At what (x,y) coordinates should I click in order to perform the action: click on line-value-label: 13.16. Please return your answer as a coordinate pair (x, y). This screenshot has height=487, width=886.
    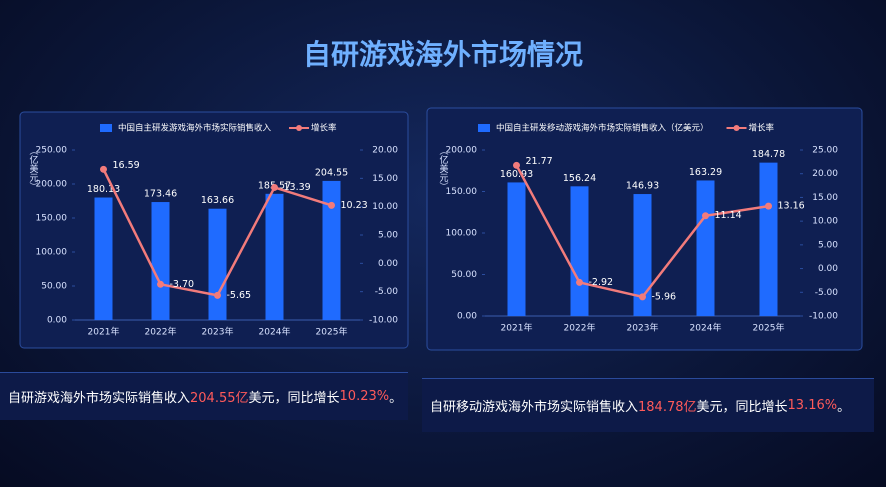
    Looking at the image, I should click on (791, 206).